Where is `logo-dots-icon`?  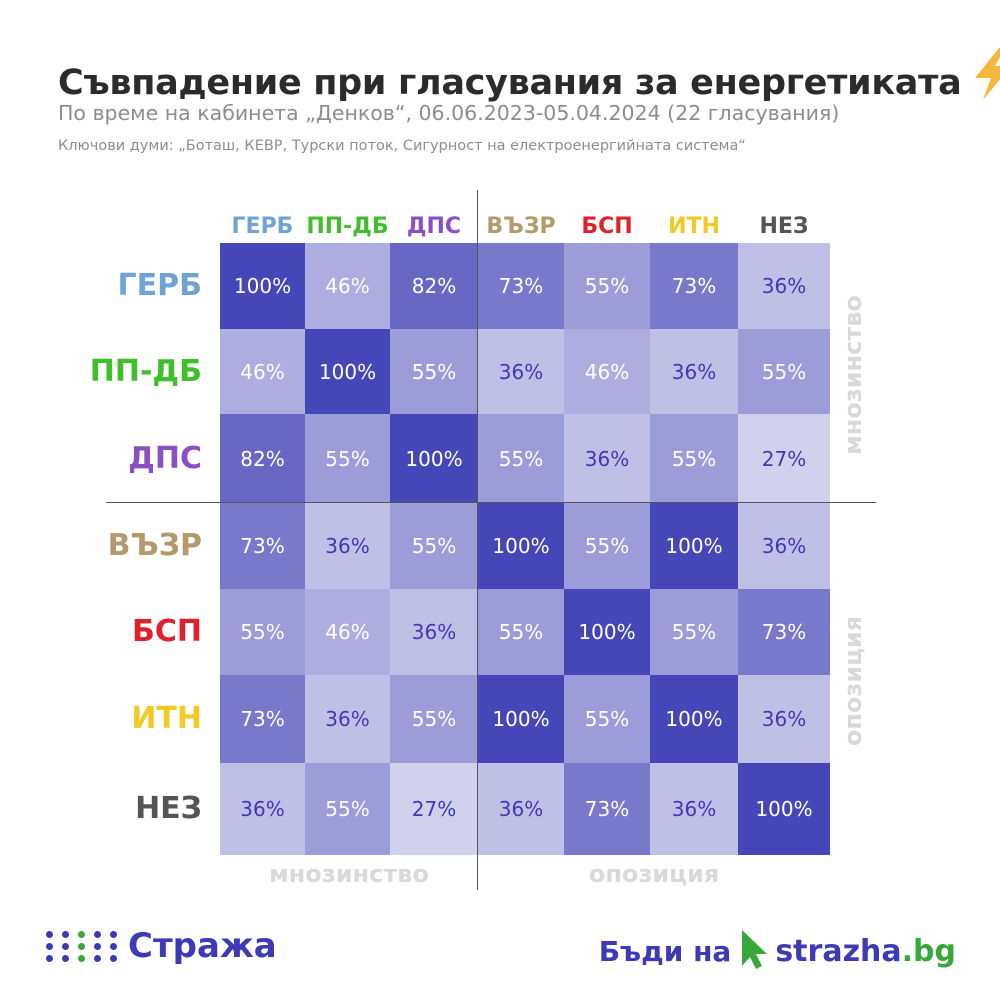 logo-dots-icon is located at coordinates (82, 946).